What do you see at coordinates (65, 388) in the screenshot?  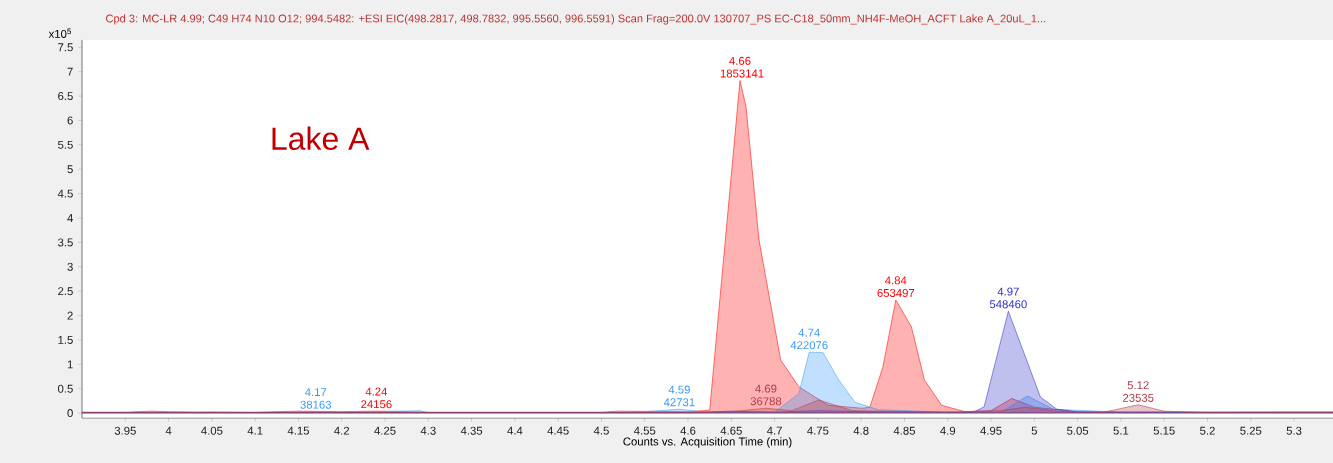 I see `y-tick-label: 0.5` at bounding box center [65, 388].